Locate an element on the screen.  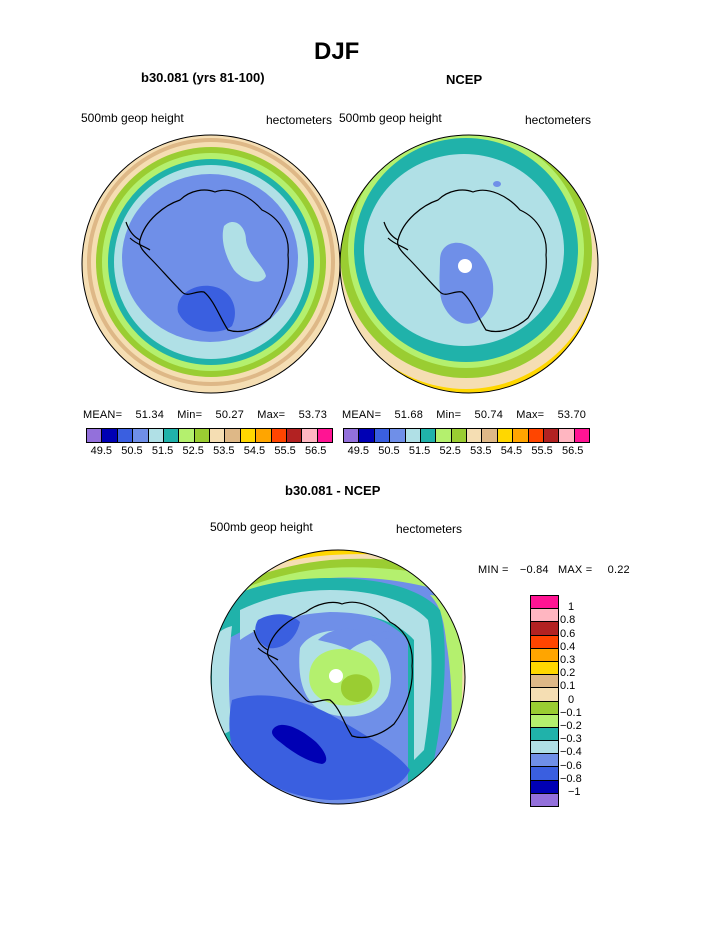
page-title: DJF is located at coordinates (337, 51).